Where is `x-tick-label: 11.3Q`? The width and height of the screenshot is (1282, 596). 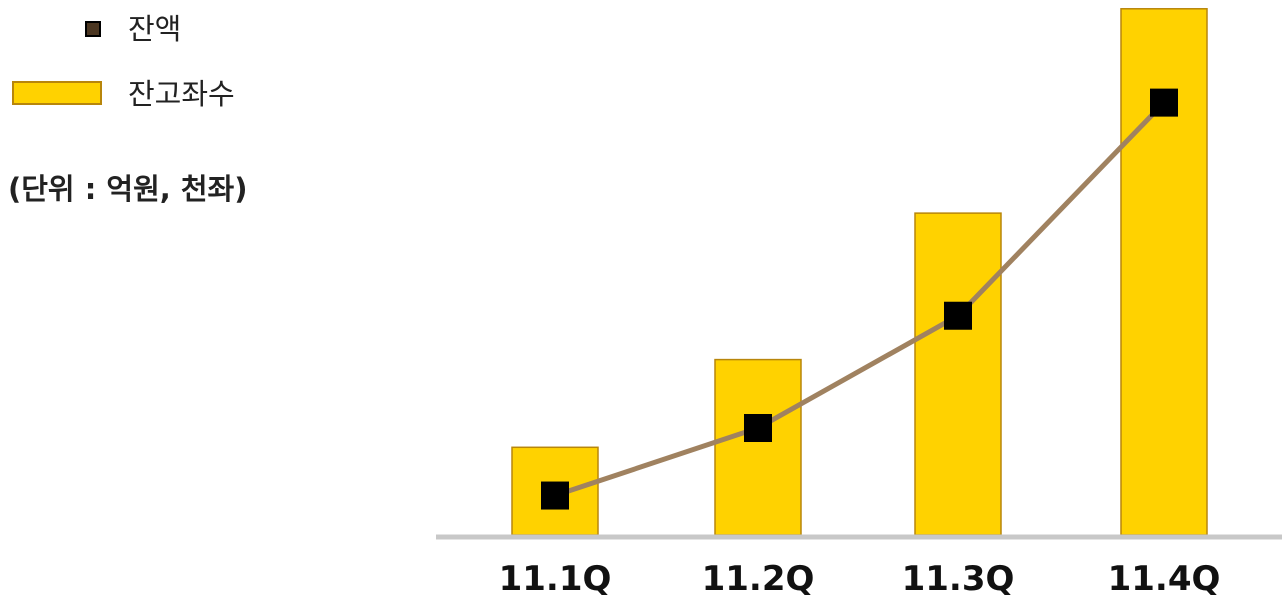
x-tick-label: 11.3Q is located at coordinates (958, 577).